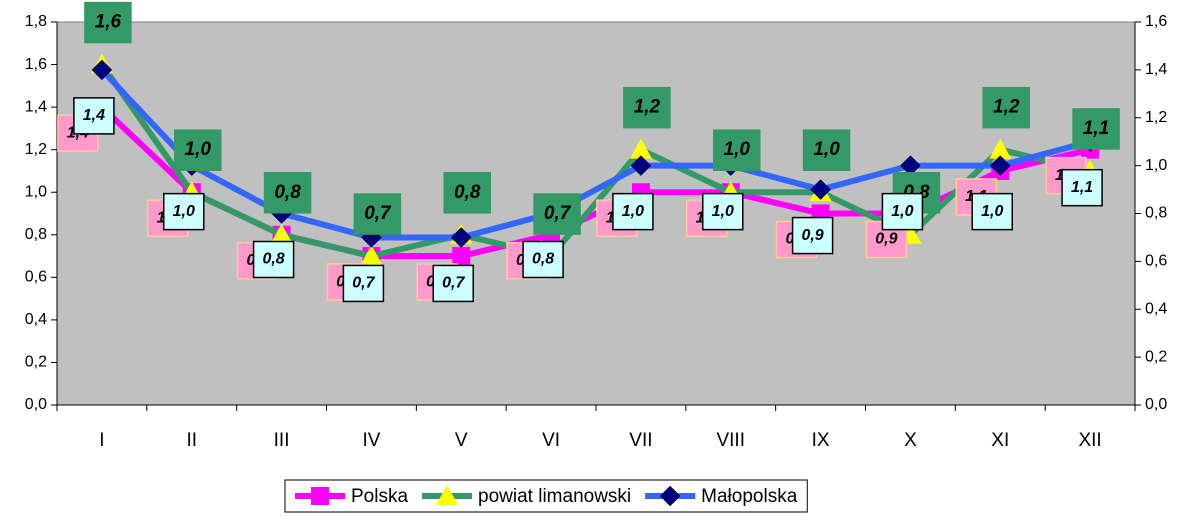  I want to click on legend-box, so click(546, 496).